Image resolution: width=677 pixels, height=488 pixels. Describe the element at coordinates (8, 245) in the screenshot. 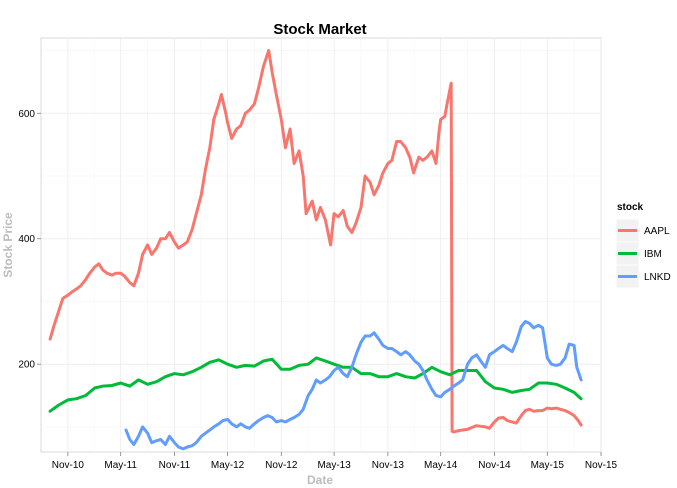

I see `y-axis-title: Stock Price` at that location.